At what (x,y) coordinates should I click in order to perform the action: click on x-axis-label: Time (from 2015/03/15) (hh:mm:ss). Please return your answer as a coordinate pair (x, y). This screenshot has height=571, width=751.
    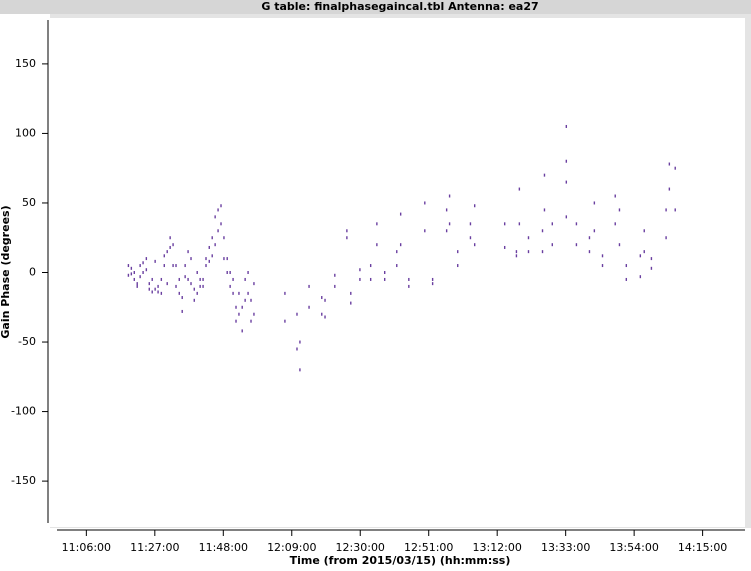
    Looking at the image, I should click on (400, 560).